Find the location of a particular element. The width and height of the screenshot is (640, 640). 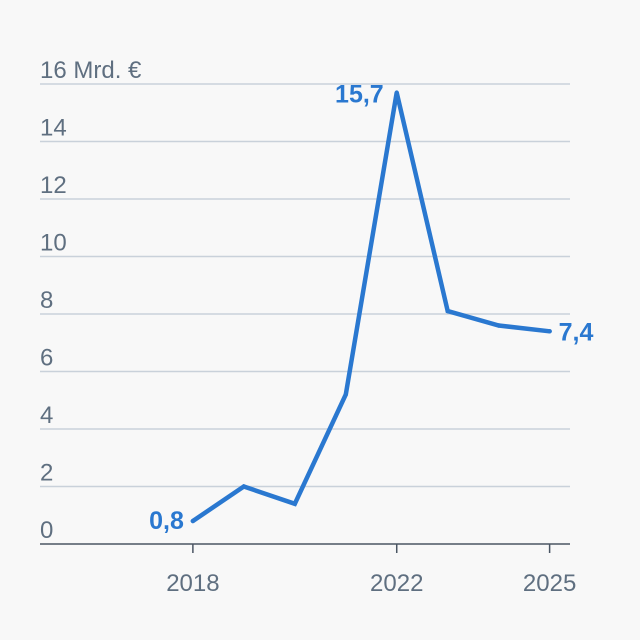

data-label-2022: 15,7 is located at coordinates (359, 95).